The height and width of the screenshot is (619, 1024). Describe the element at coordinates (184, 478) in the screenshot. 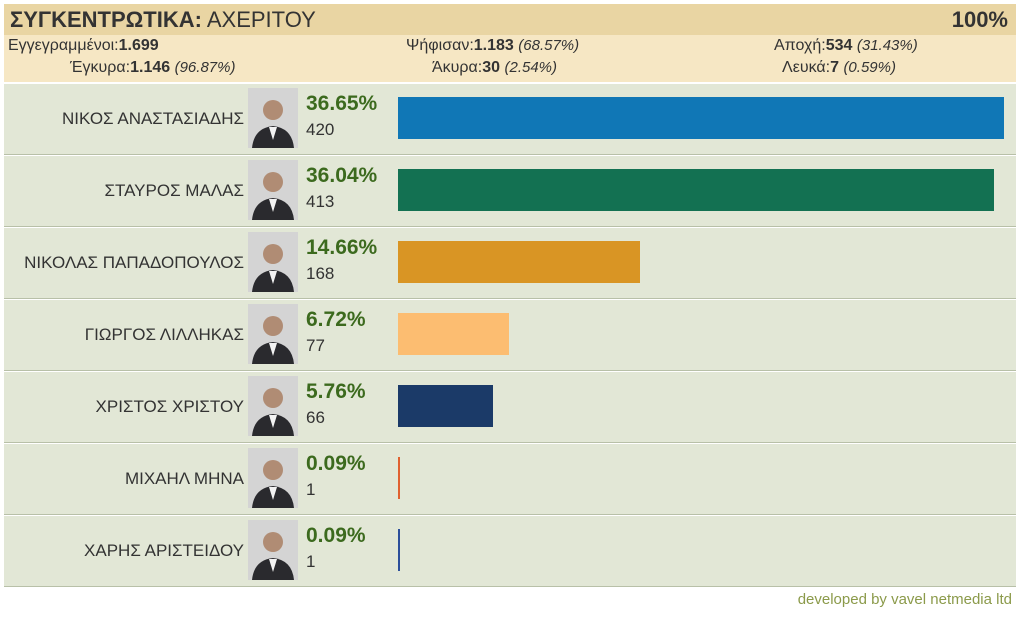

I see `candidate-name: ΜΙΧΑΗΛ ΜΗΝΑ` at that location.